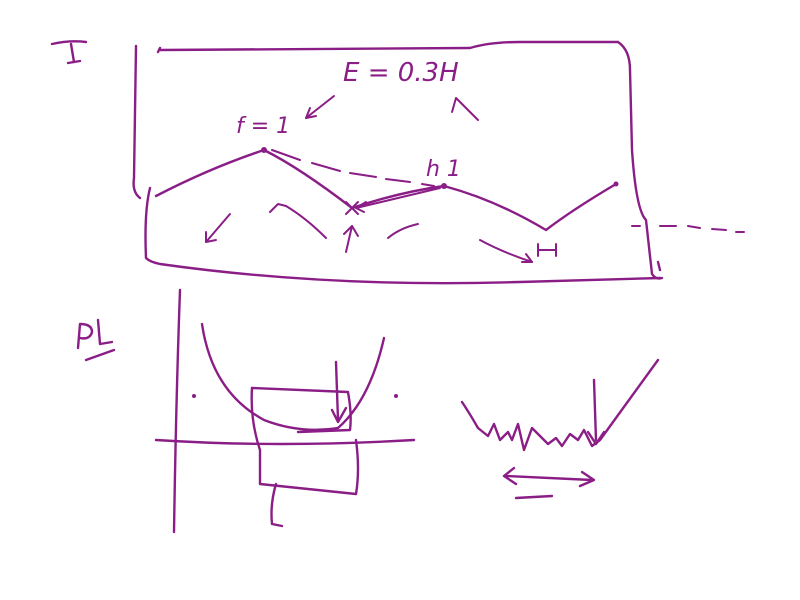  I want to click on rect-window-tail, so click(277, 505).